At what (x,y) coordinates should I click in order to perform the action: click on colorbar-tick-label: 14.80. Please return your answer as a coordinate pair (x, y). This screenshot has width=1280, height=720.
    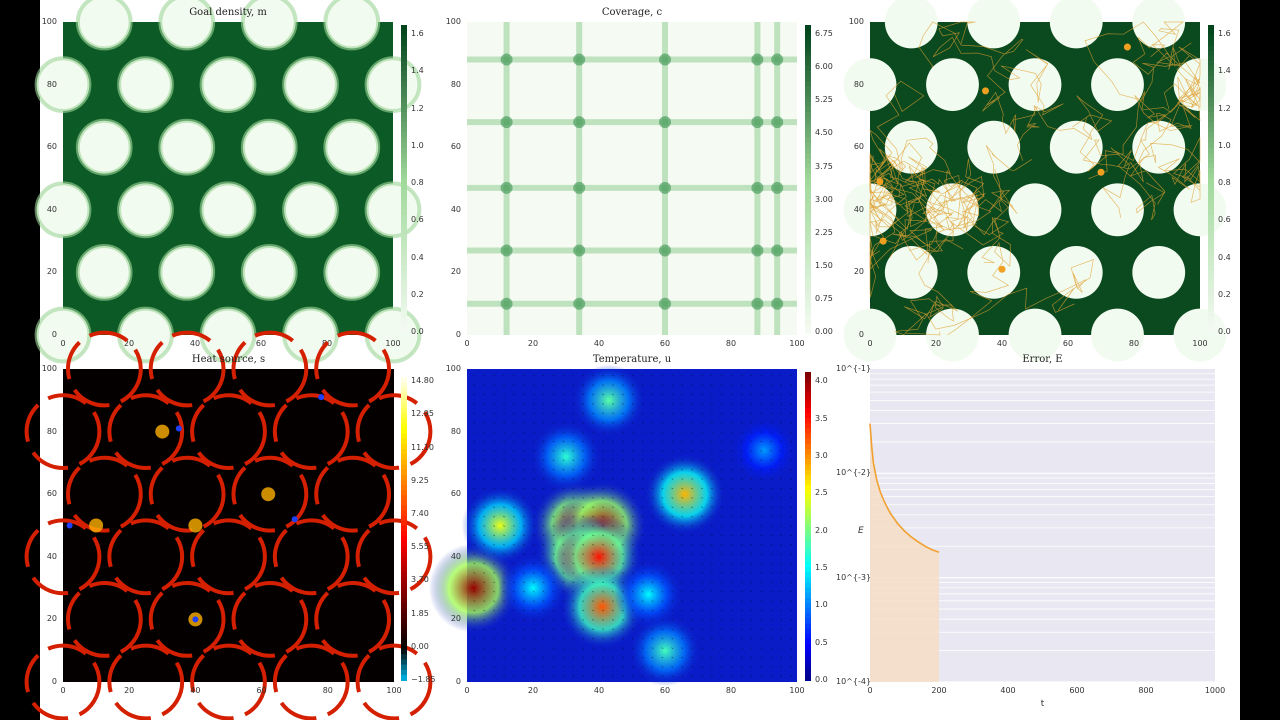
    Looking at the image, I should click on (422, 381).